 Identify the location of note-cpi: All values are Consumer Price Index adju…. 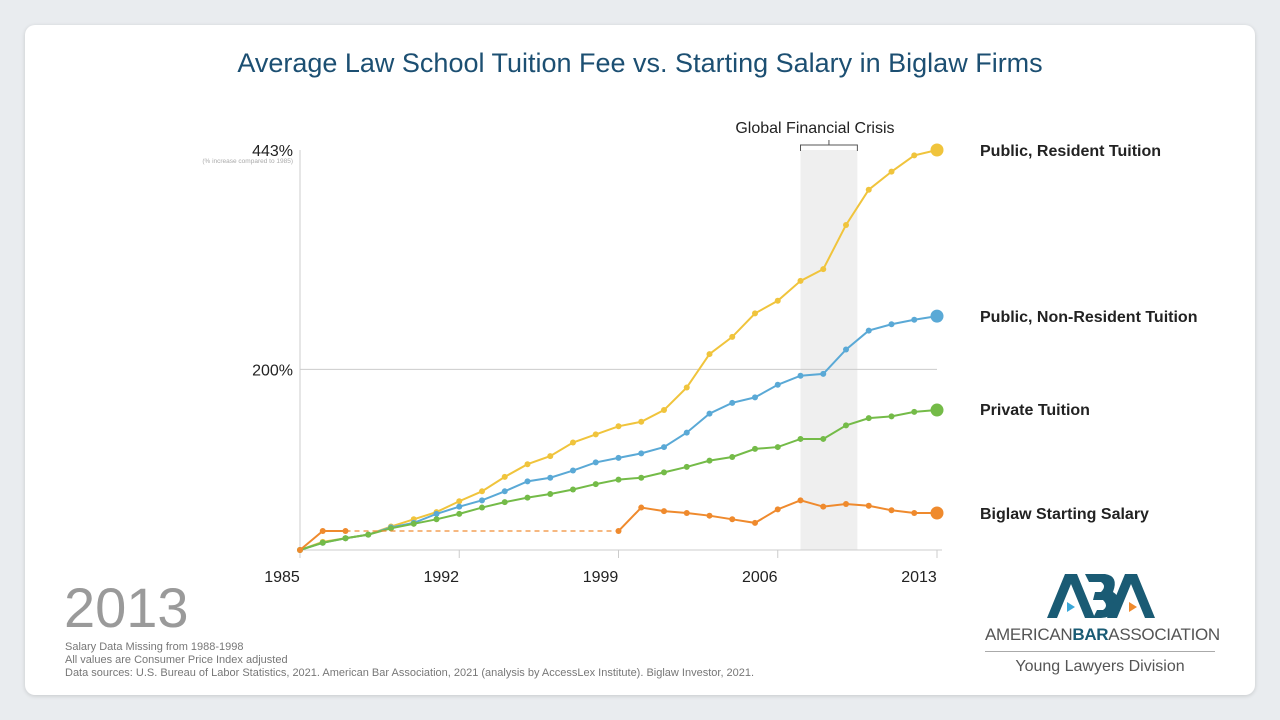
(176, 660).